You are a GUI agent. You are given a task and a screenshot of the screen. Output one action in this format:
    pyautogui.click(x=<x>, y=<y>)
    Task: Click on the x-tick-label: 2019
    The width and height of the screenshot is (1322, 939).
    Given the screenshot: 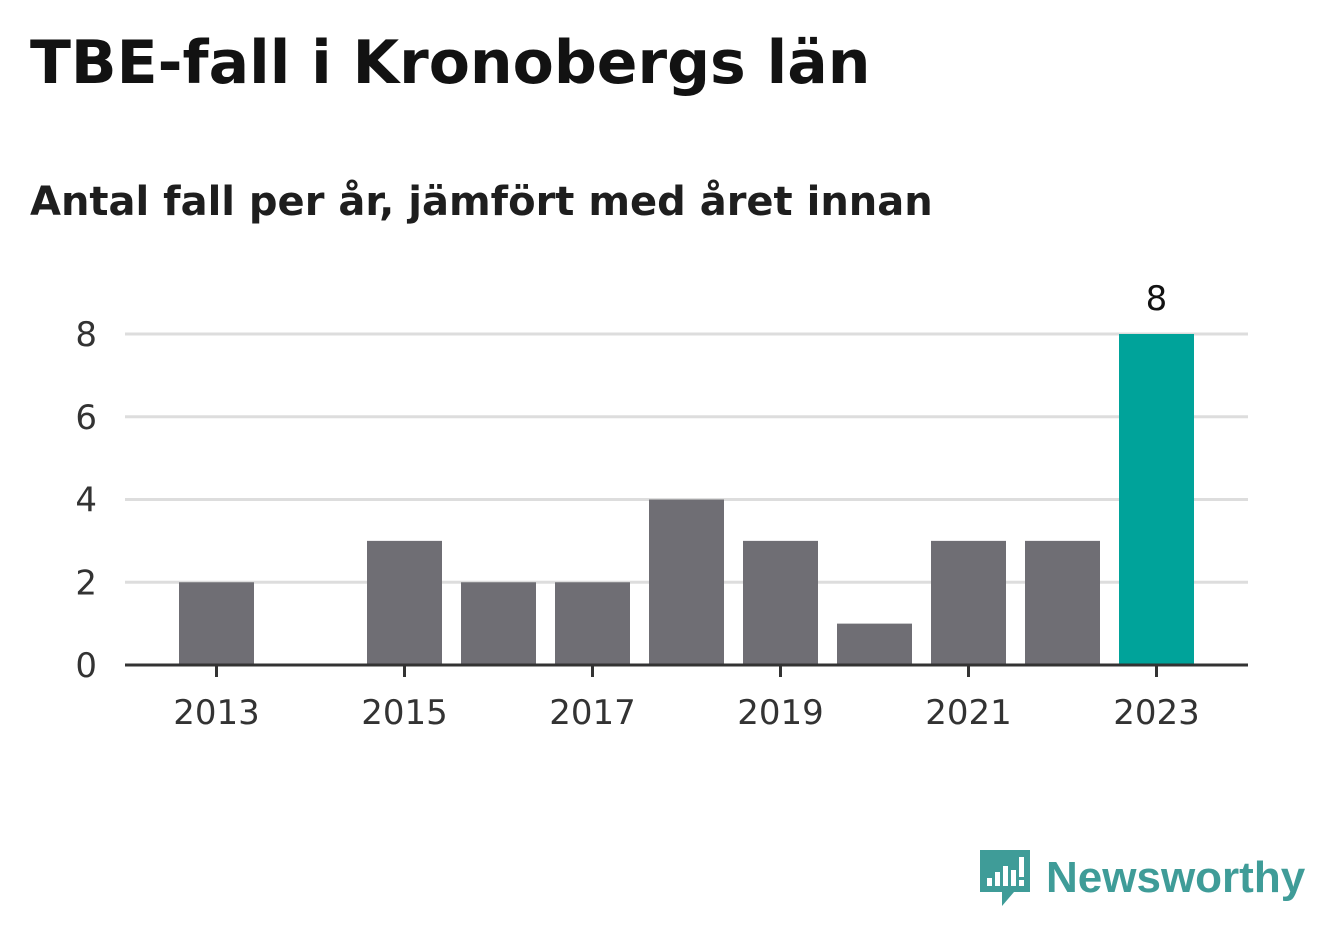 What is the action you would take?
    pyautogui.click(x=780, y=713)
    